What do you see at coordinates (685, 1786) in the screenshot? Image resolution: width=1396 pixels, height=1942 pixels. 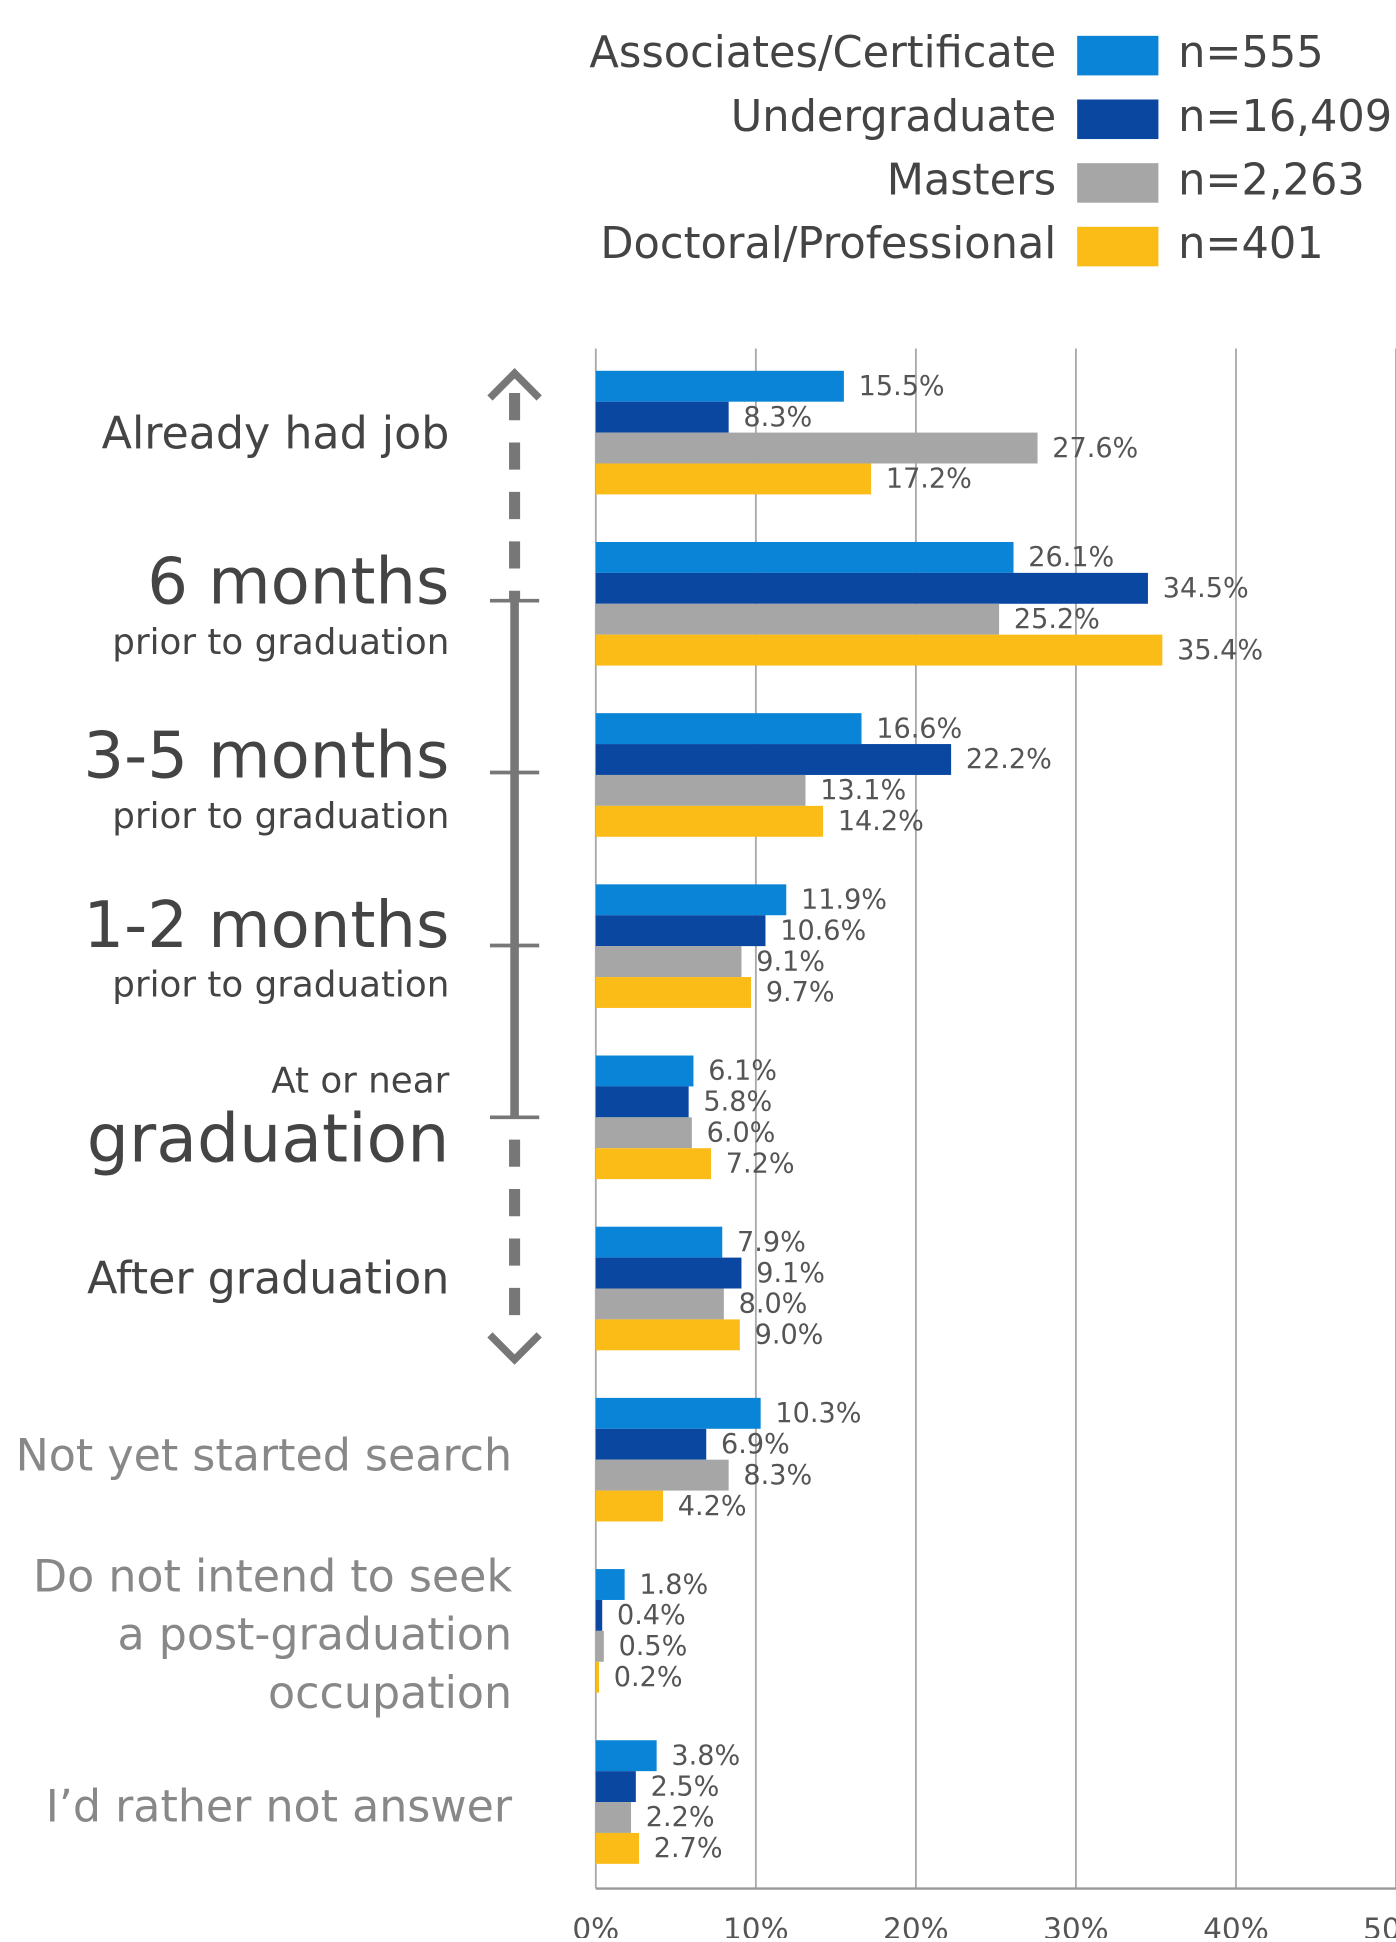 I see `data-label: 2.5%` at bounding box center [685, 1786].